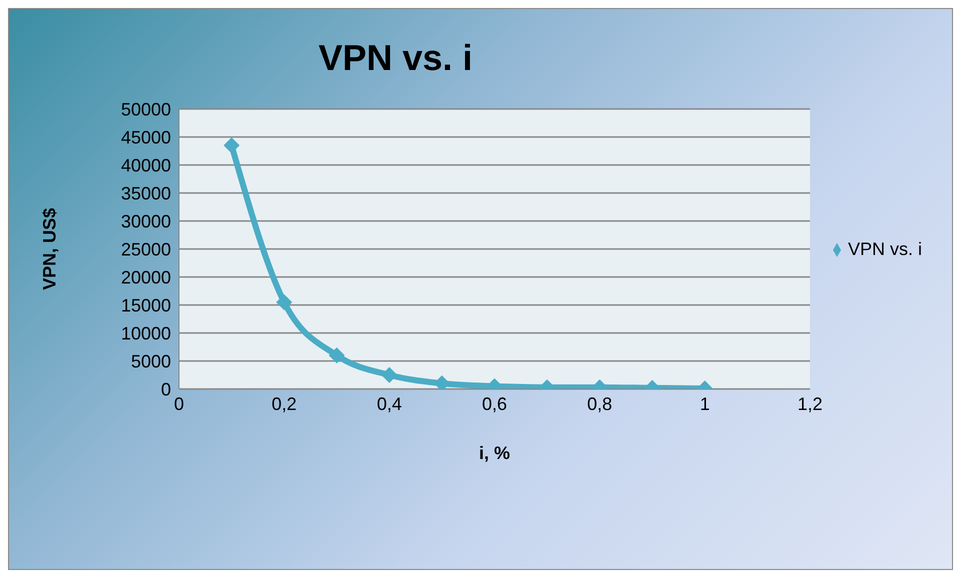  Describe the element at coordinates (389, 404) in the screenshot. I see `x-tick-label: 0,4` at that location.